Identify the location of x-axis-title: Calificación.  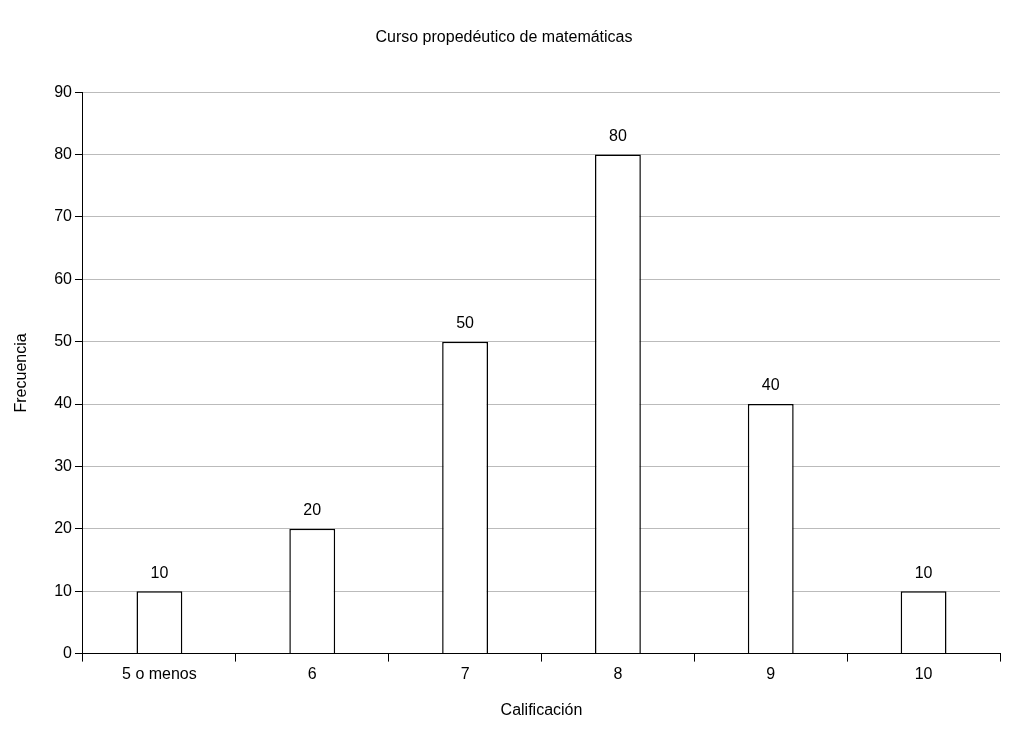
(541, 709).